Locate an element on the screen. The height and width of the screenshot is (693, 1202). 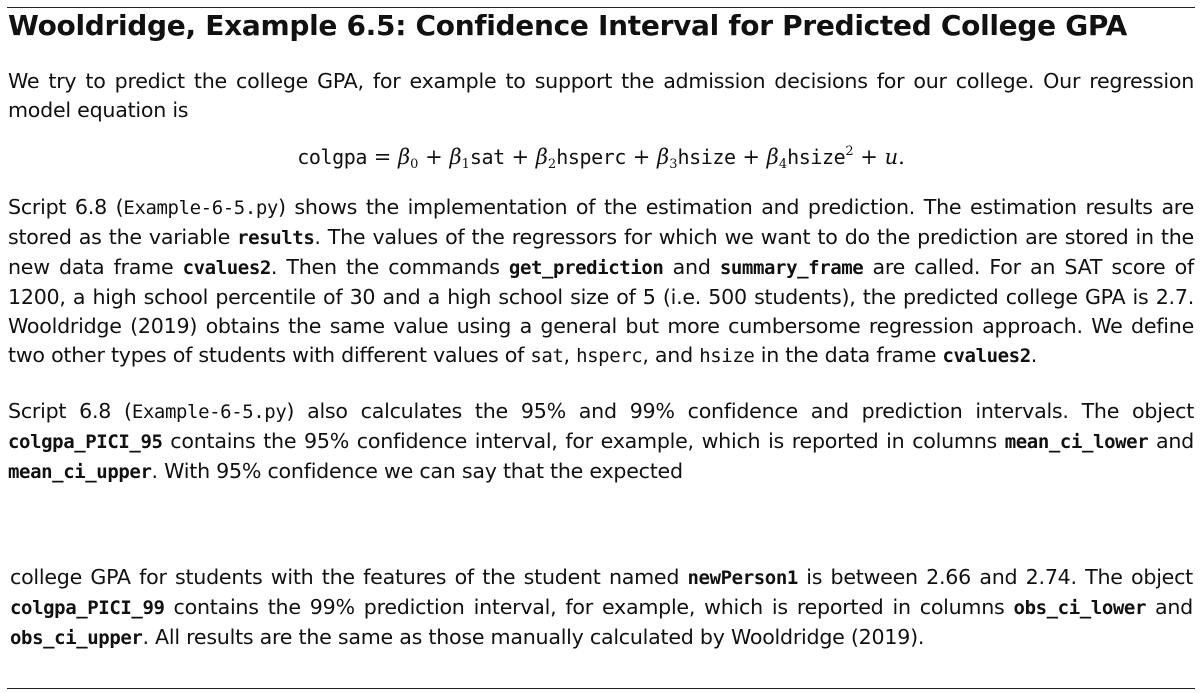
text: in the data frame is located at coordinates (848, 355).